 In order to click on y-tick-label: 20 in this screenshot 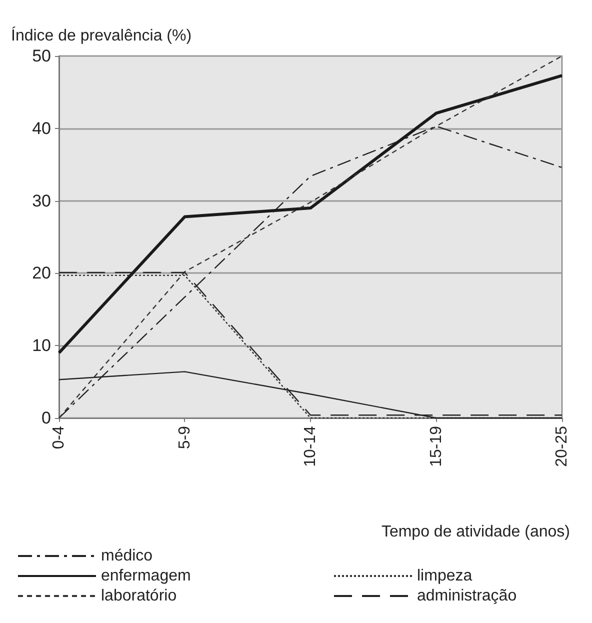, I will do `click(41, 273)`.